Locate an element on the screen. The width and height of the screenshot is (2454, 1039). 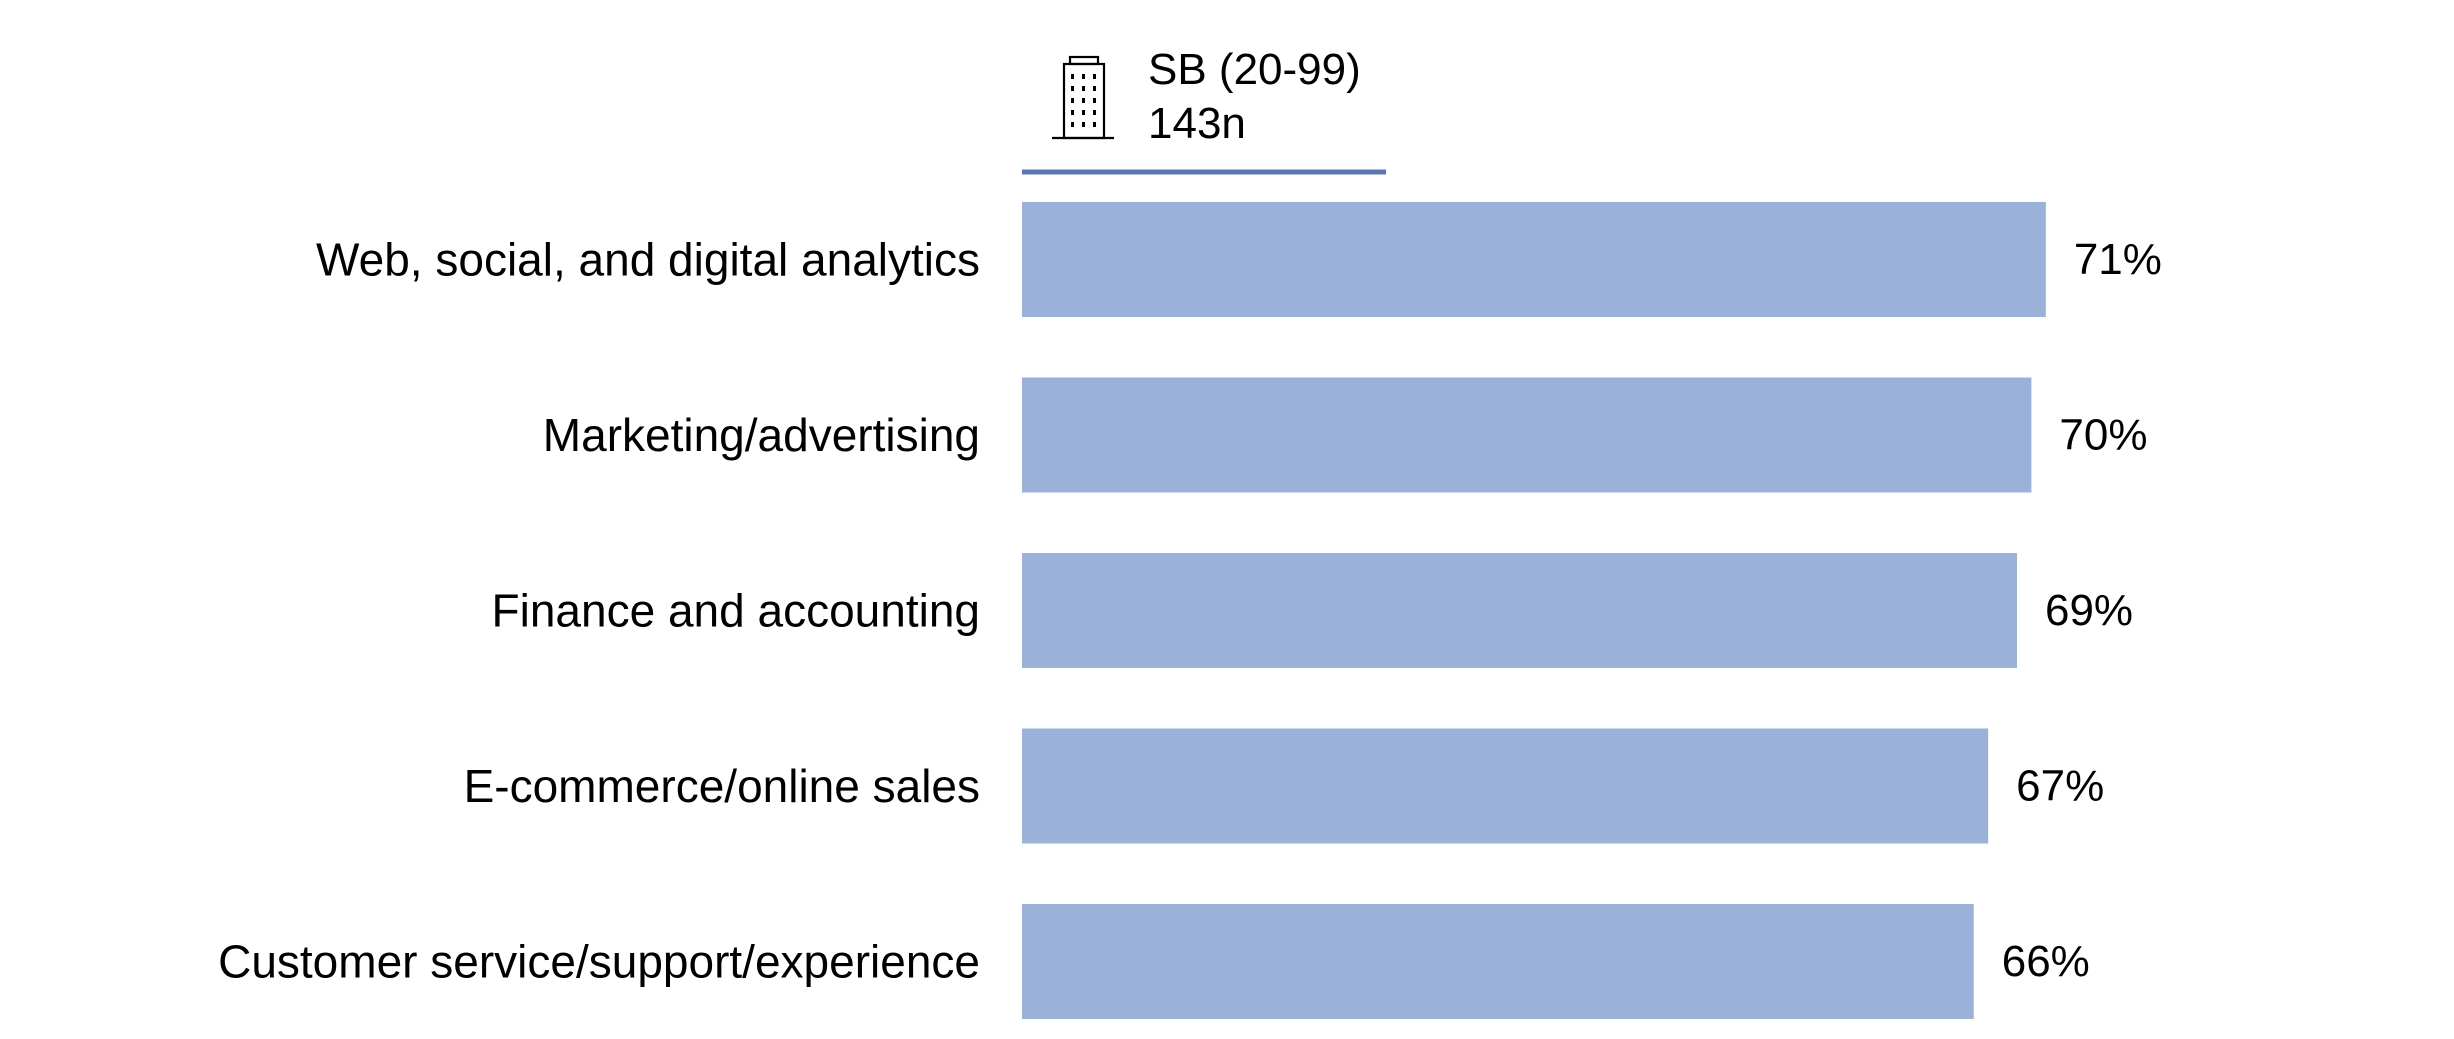
value-labels: 71% 70% 69% 67% 66% is located at coordinates (2082, 610).